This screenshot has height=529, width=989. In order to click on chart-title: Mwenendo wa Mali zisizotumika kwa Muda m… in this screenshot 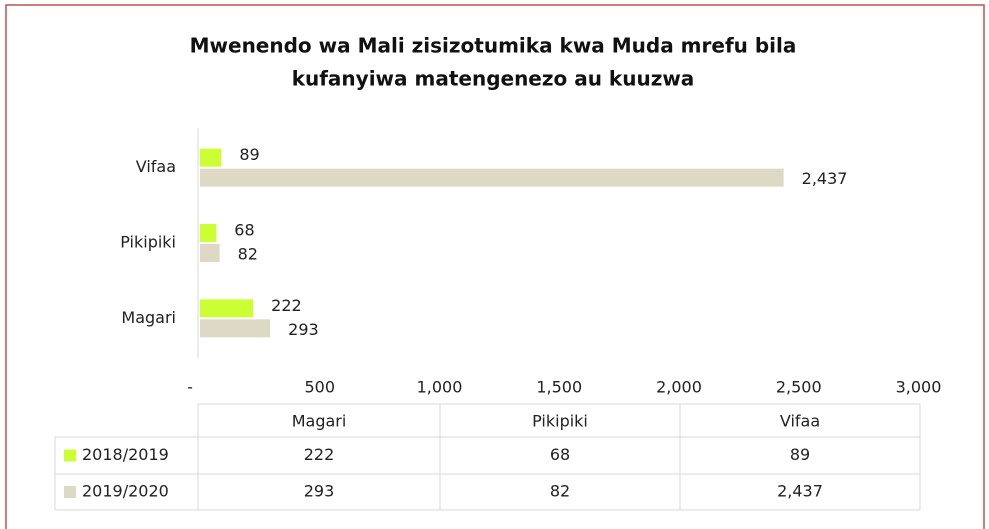, I will do `click(493, 46)`.